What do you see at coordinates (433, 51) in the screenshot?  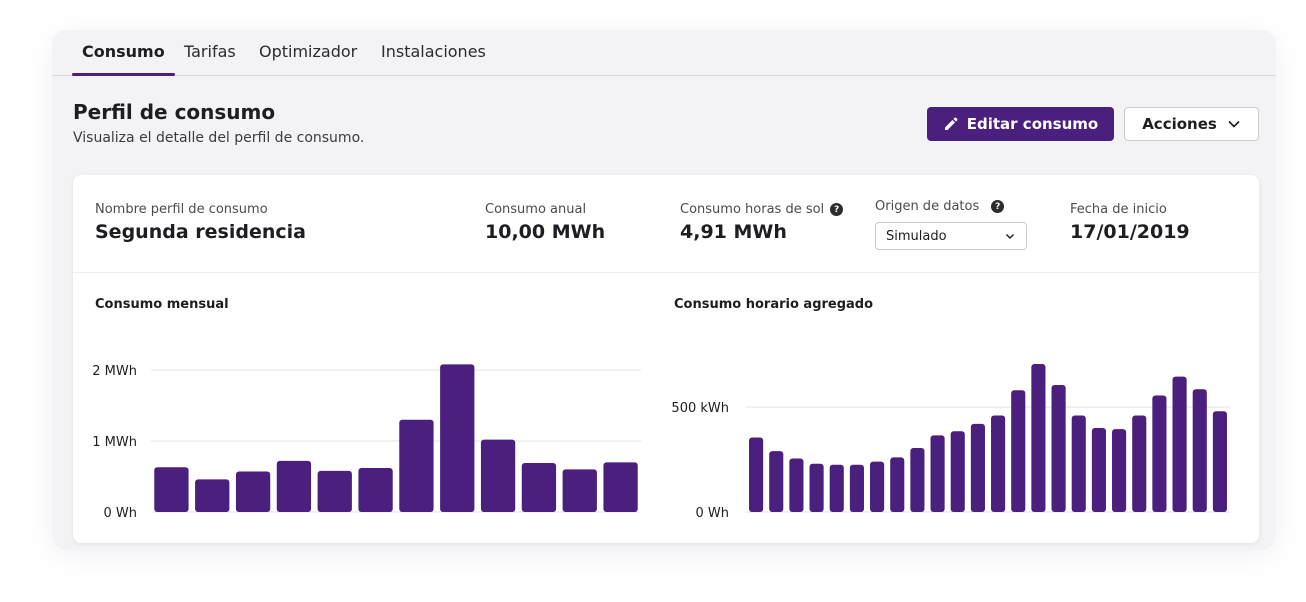 I see `tab-instalaciones: Instalaciones` at bounding box center [433, 51].